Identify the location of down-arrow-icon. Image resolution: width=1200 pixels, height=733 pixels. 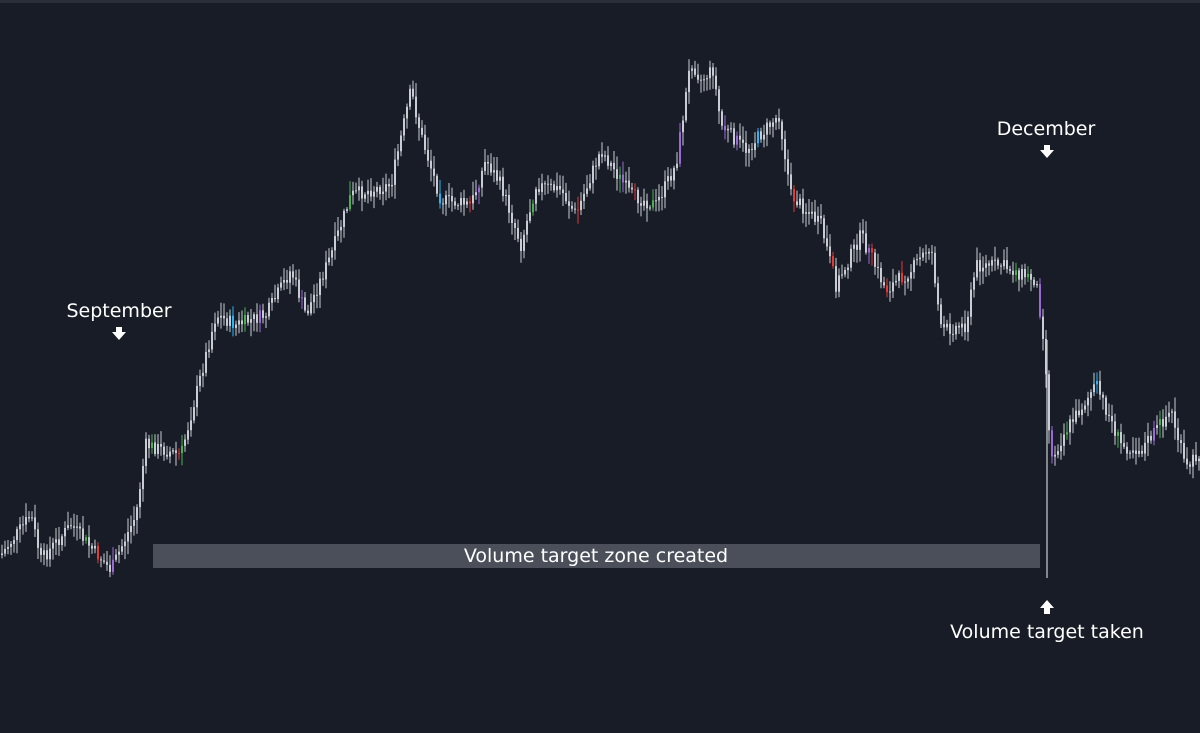
(119, 333).